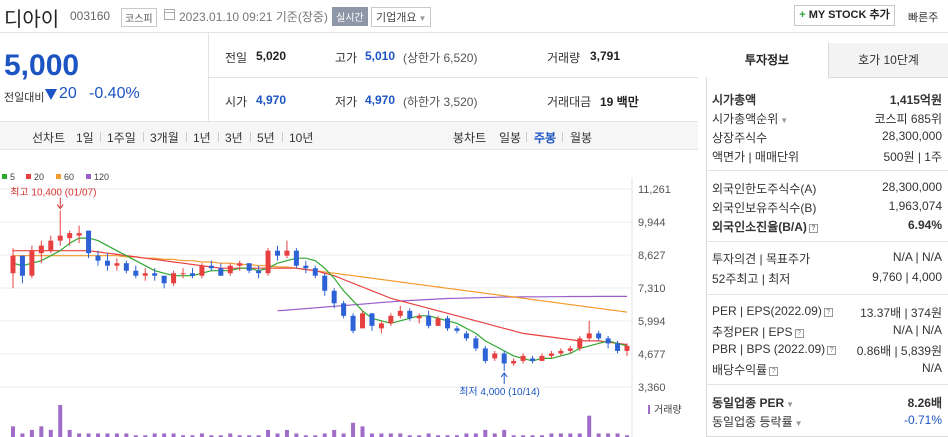 The image size is (948, 437). I want to click on stock-code: 003160, so click(90, 16).